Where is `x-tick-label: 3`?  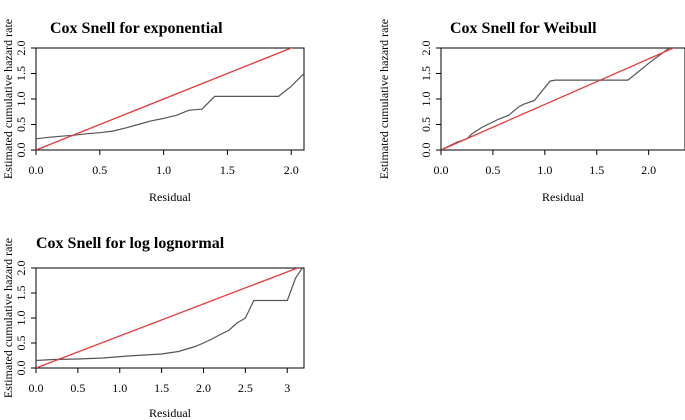
x-tick-label: 3 is located at coordinates (287, 388).